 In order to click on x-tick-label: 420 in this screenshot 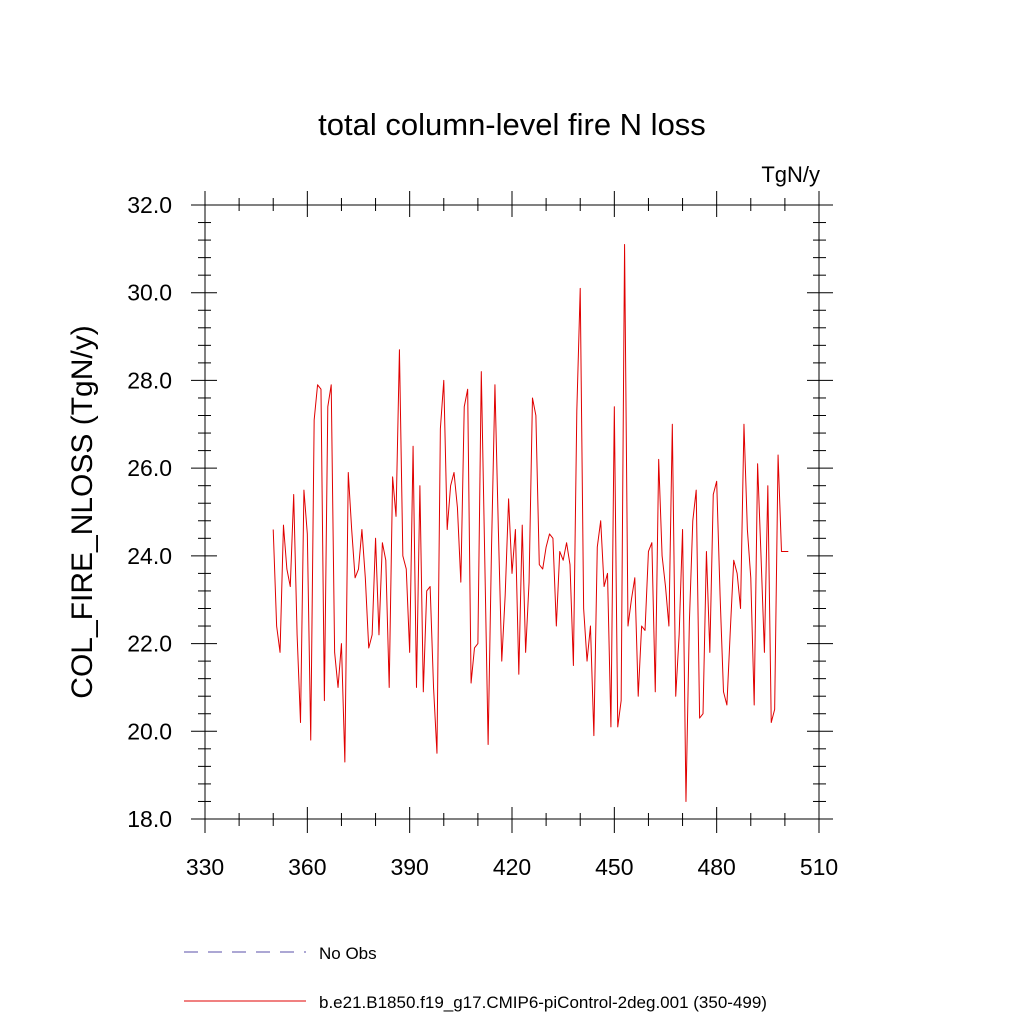, I will do `click(512, 867)`.